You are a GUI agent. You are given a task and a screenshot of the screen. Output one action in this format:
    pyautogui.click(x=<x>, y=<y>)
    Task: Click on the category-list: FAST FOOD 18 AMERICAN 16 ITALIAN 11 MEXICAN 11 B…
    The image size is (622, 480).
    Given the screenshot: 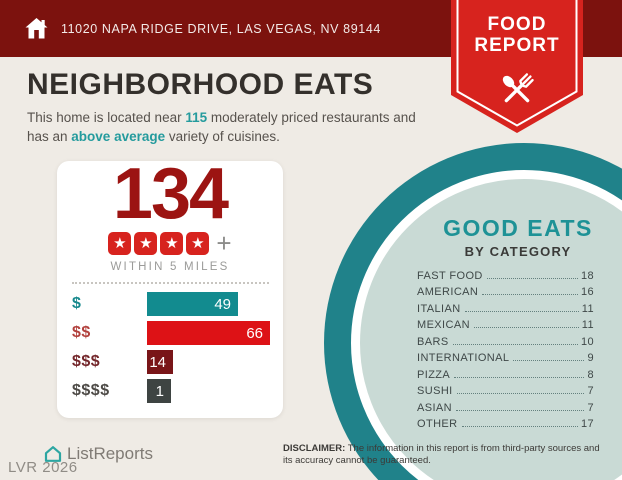 What is the action you would take?
    pyautogui.click(x=505, y=348)
    